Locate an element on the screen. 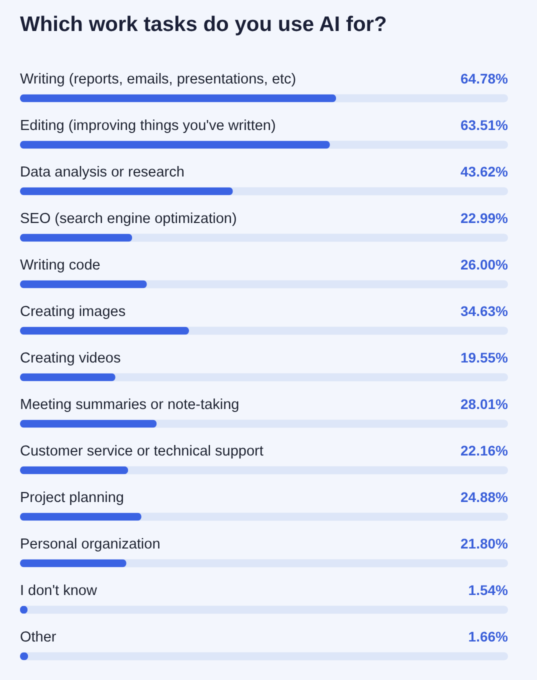 This screenshot has width=537, height=680. data-label: 28.01% is located at coordinates (484, 404).